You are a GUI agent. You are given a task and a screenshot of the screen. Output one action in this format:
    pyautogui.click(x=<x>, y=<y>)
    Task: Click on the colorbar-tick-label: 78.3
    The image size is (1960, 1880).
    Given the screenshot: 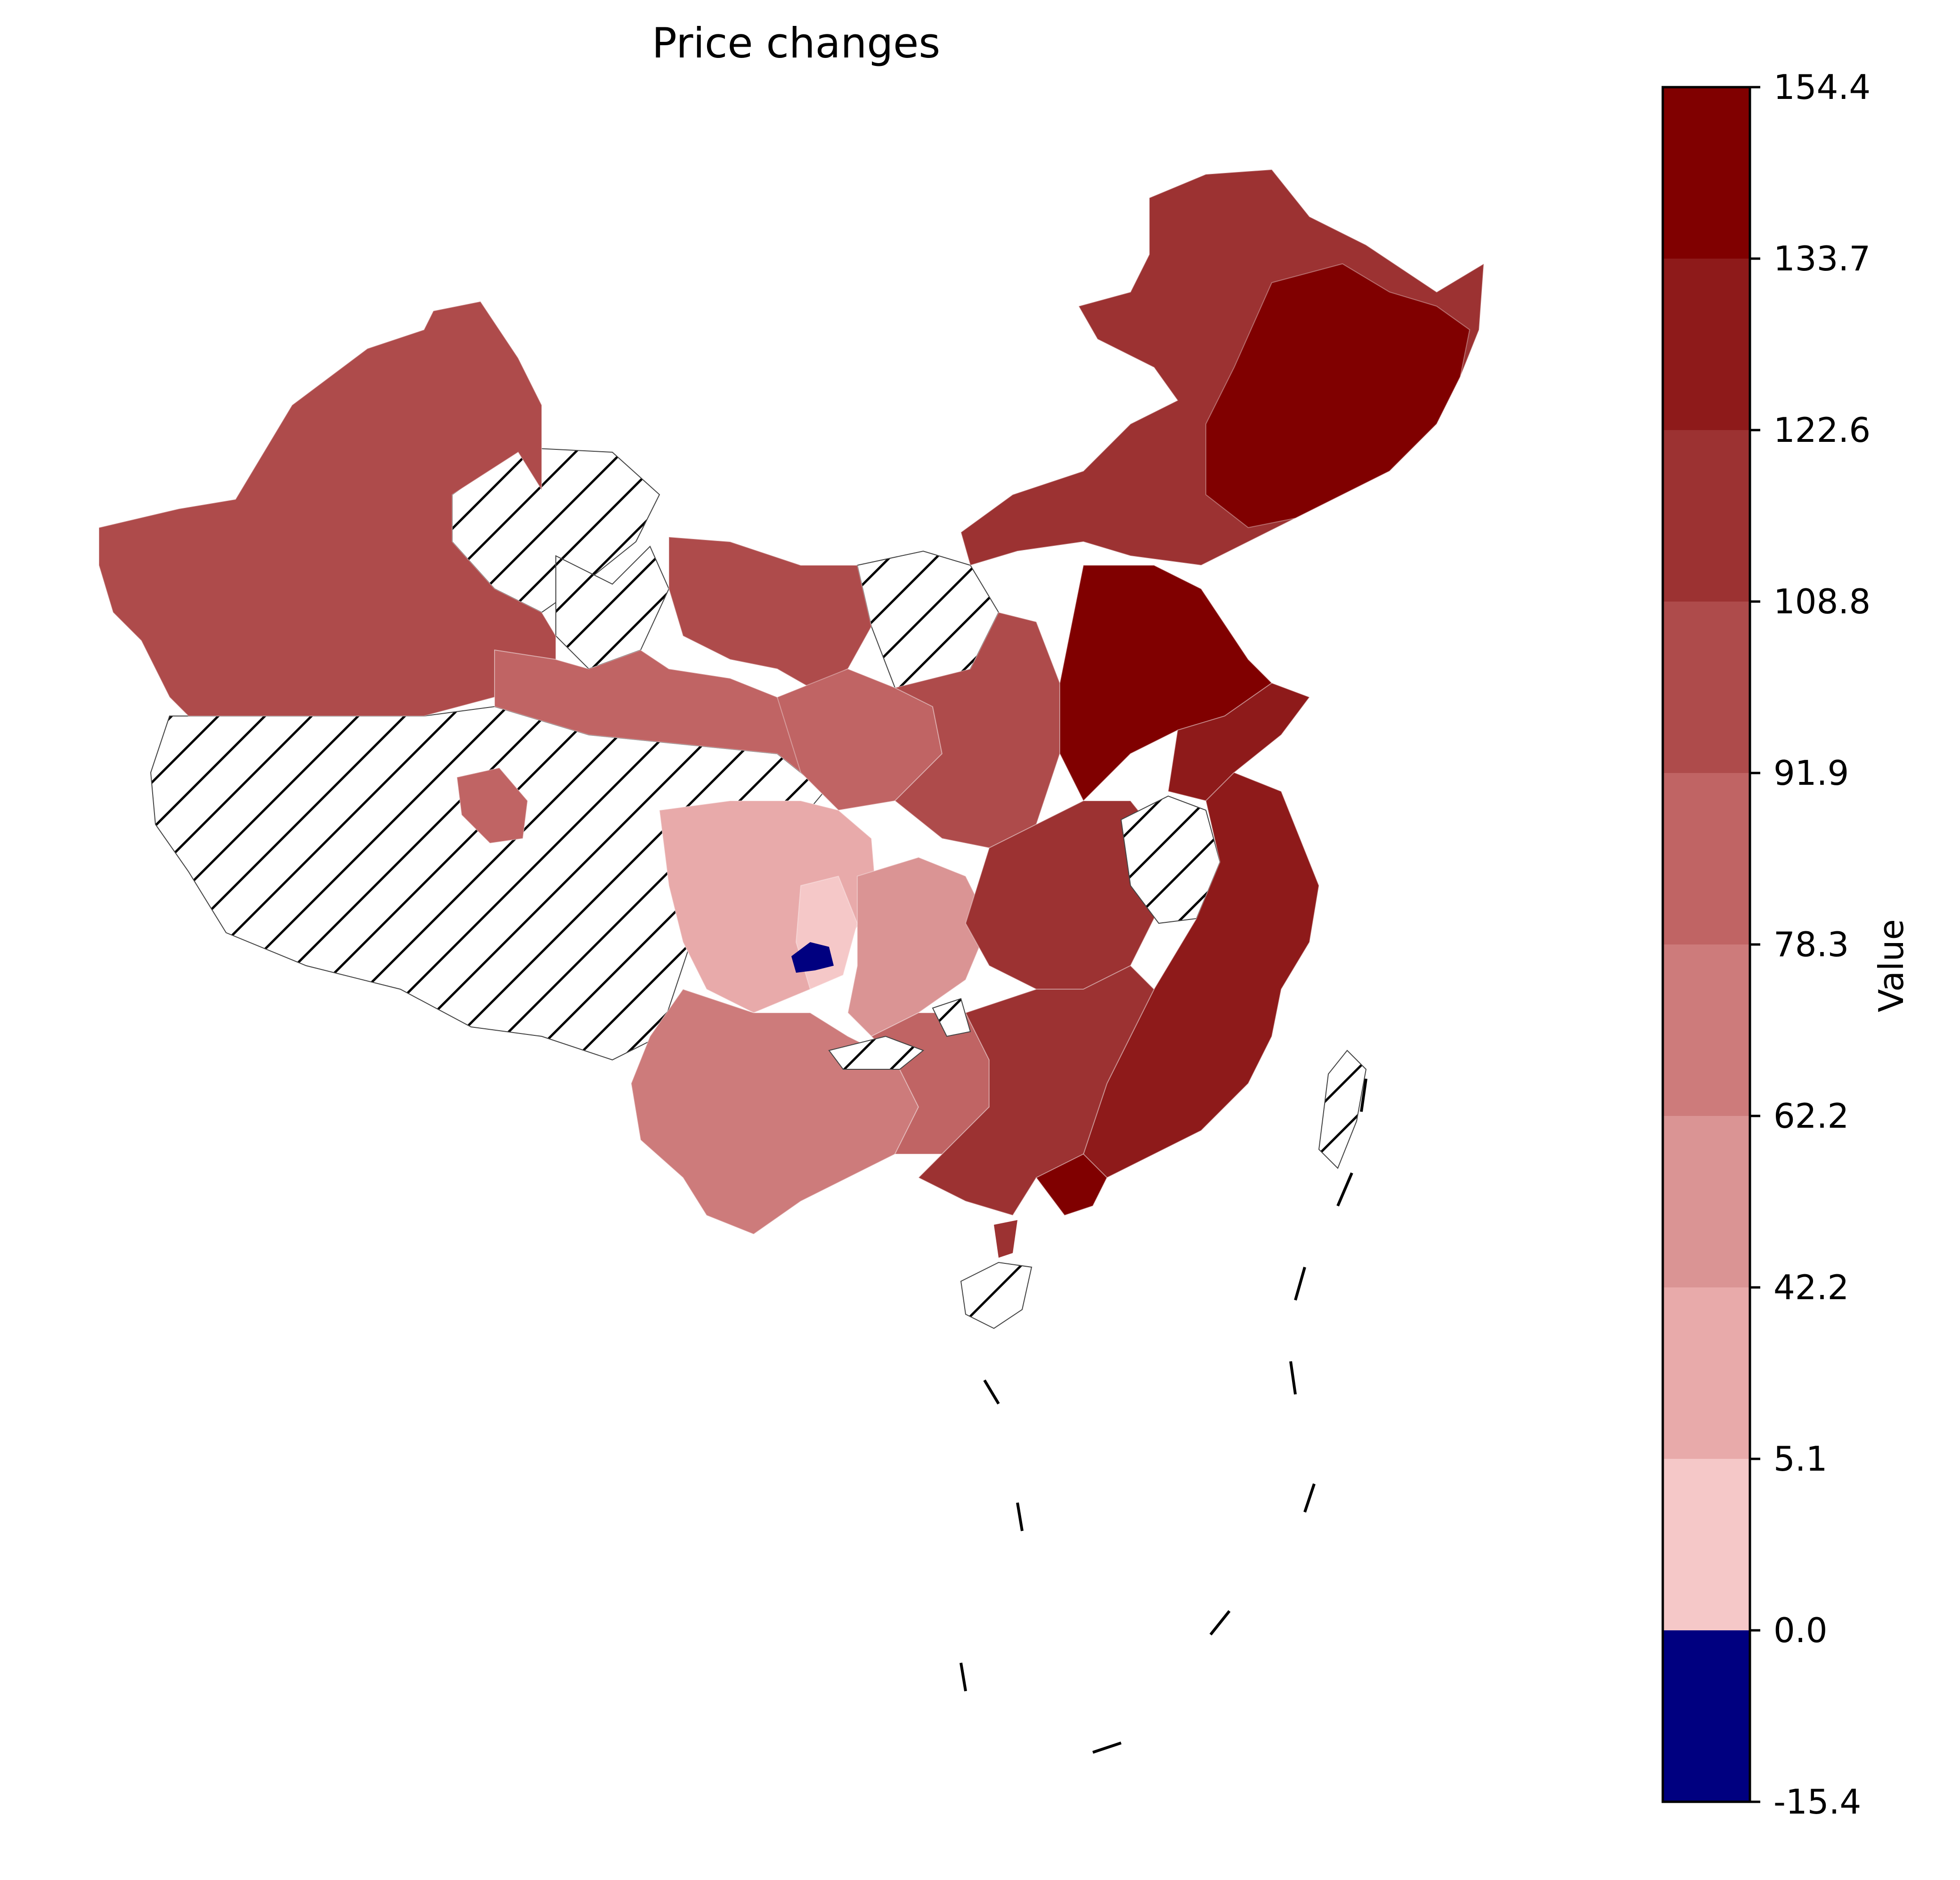 What is the action you would take?
    pyautogui.click(x=1811, y=944)
    